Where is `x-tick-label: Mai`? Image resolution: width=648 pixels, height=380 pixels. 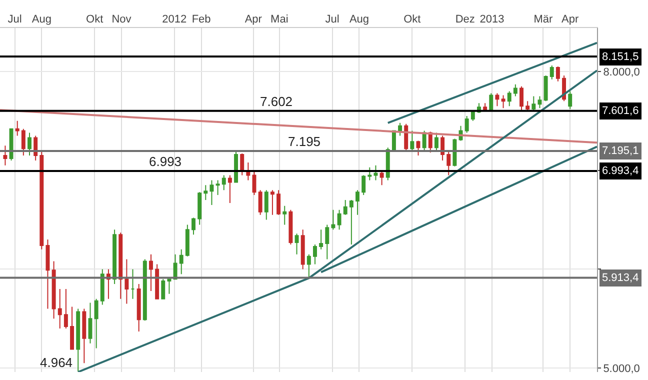
x-tick-label: Mai is located at coordinates (279, 20).